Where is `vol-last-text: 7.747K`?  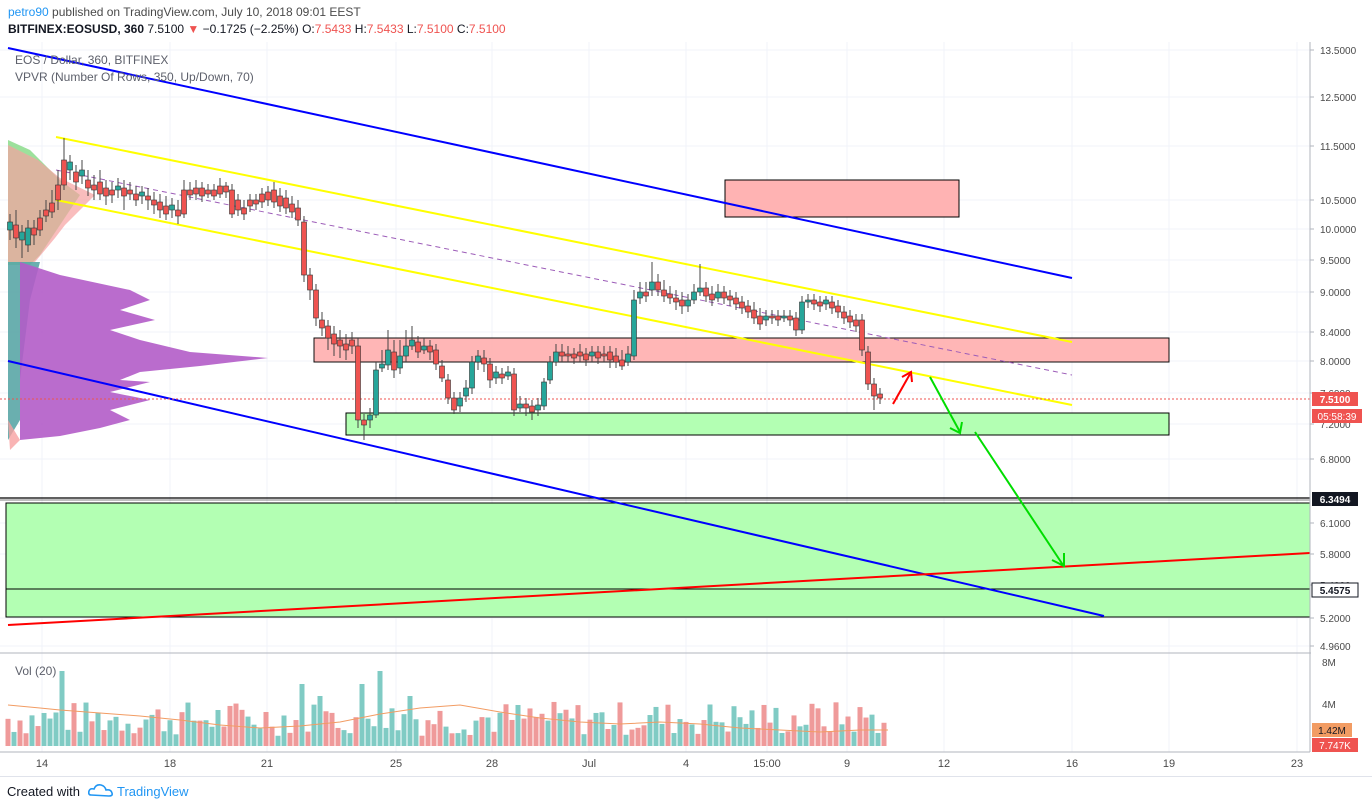
vol-last-text: 7.747K is located at coordinates (1335, 746).